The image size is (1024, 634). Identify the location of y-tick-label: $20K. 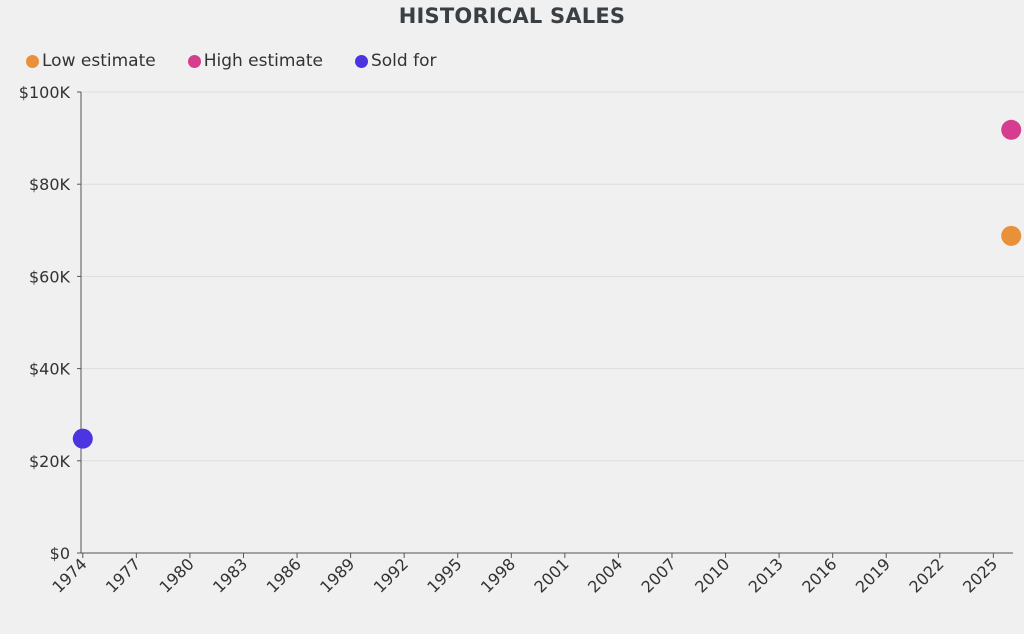
(50, 461).